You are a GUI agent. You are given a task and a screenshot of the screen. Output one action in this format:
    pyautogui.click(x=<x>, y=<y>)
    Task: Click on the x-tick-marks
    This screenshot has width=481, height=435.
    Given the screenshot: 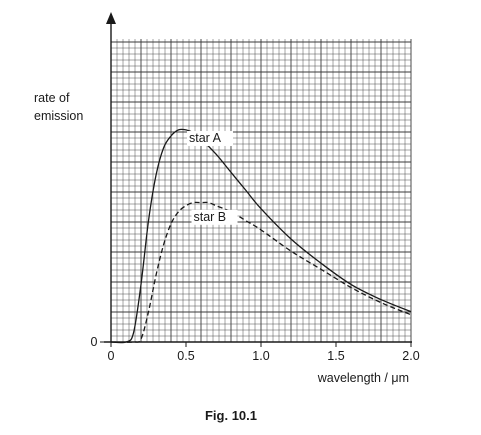 What is the action you would take?
    pyautogui.click(x=261, y=344)
    